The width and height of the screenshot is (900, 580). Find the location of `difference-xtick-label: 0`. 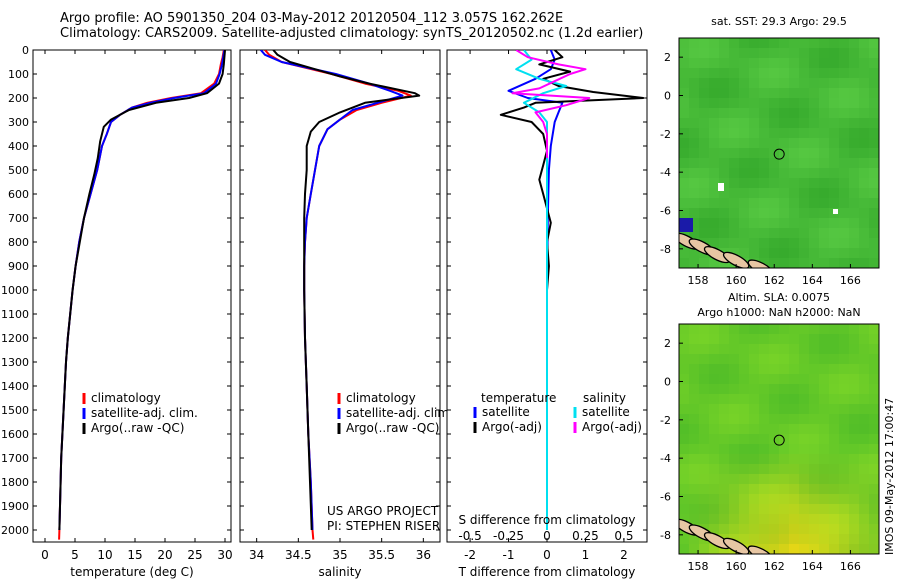

difference-xtick-label: 0 is located at coordinates (547, 555).